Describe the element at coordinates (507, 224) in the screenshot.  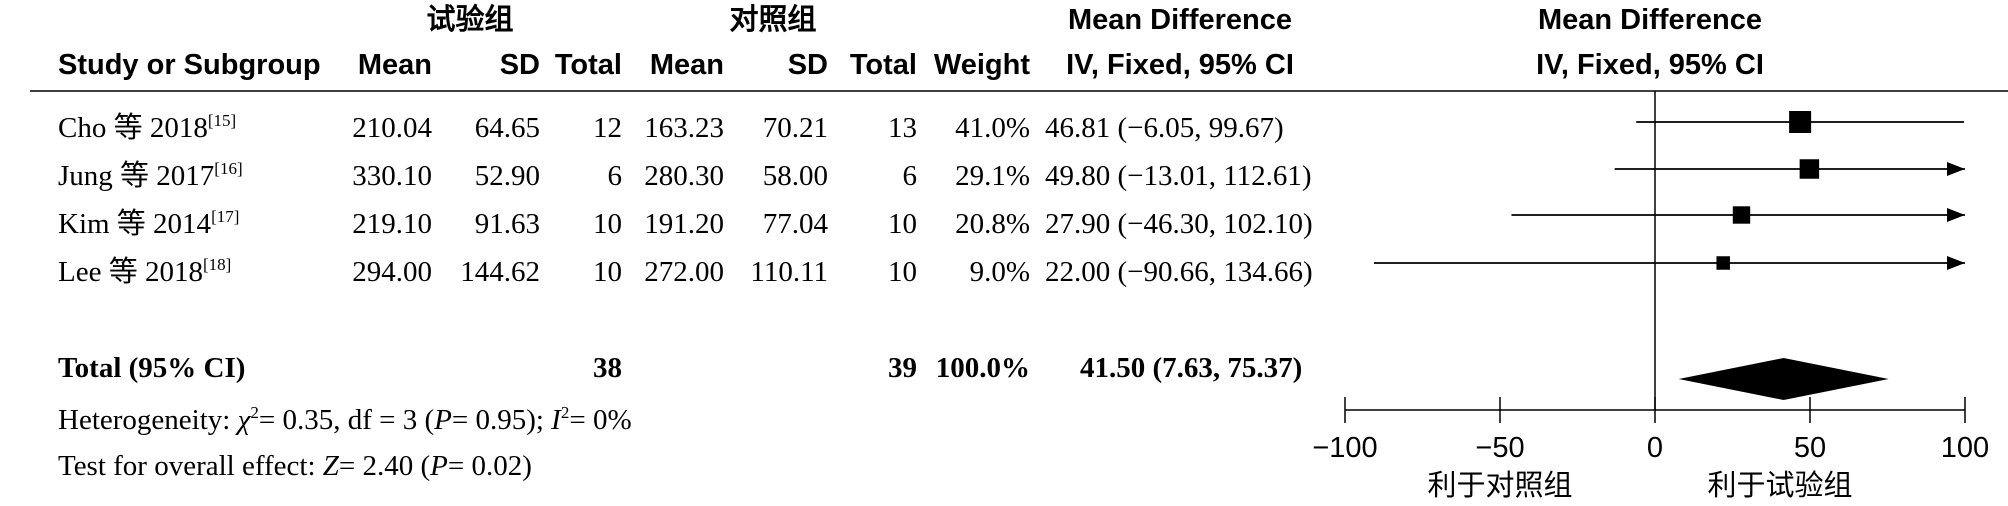
I see `exp-sd-cell: 91.63` at that location.